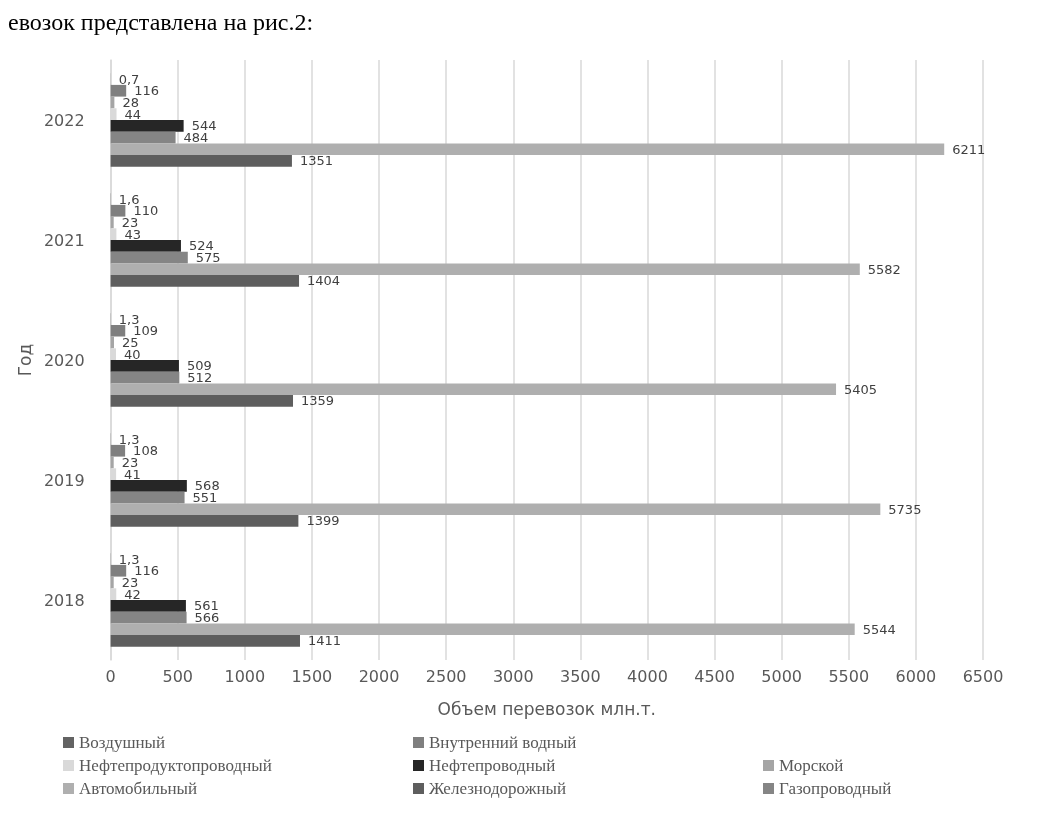 This screenshot has width=1061, height=818. I want to click on x-tick-label: 4500, so click(714, 676).